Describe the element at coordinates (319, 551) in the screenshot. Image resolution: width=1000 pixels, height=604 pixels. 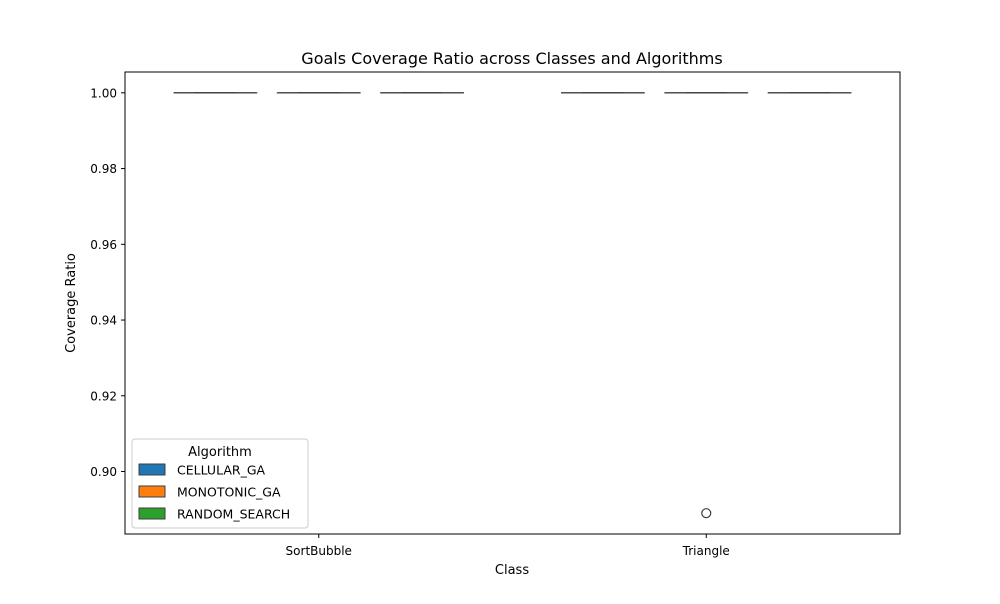
I see `x-tick-label: SortBubble` at that location.